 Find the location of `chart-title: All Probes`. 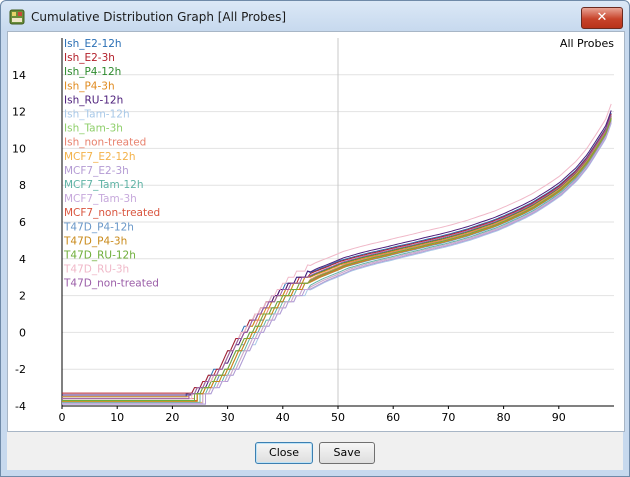

chart-title: All Probes is located at coordinates (587, 43).